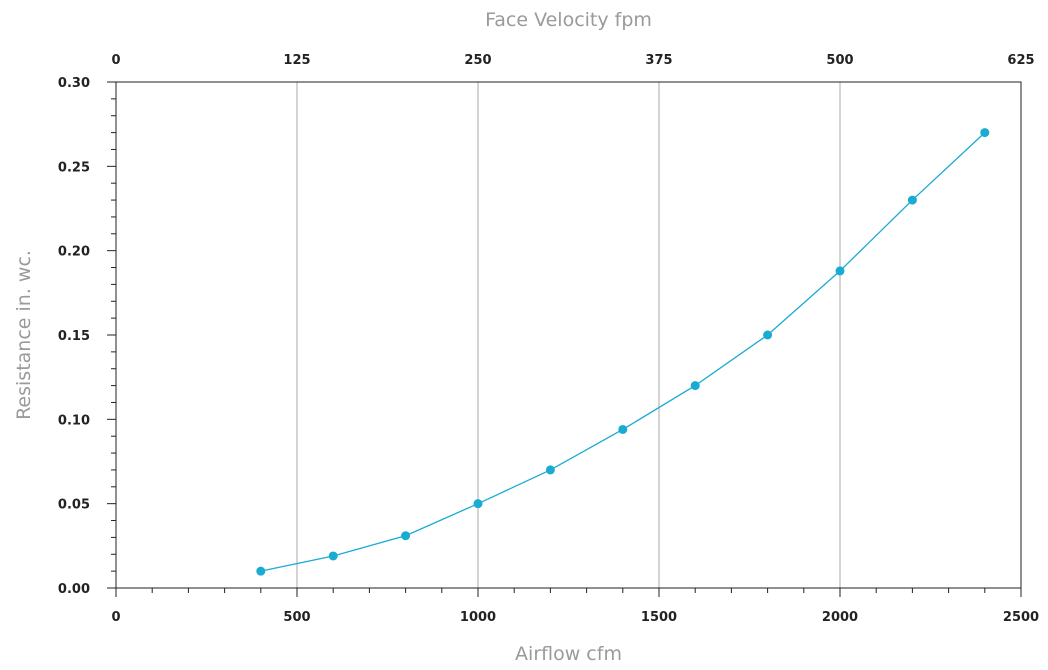 This screenshot has height=670, width=1048. I want to click on x-tick-label: 2000, so click(840, 617).